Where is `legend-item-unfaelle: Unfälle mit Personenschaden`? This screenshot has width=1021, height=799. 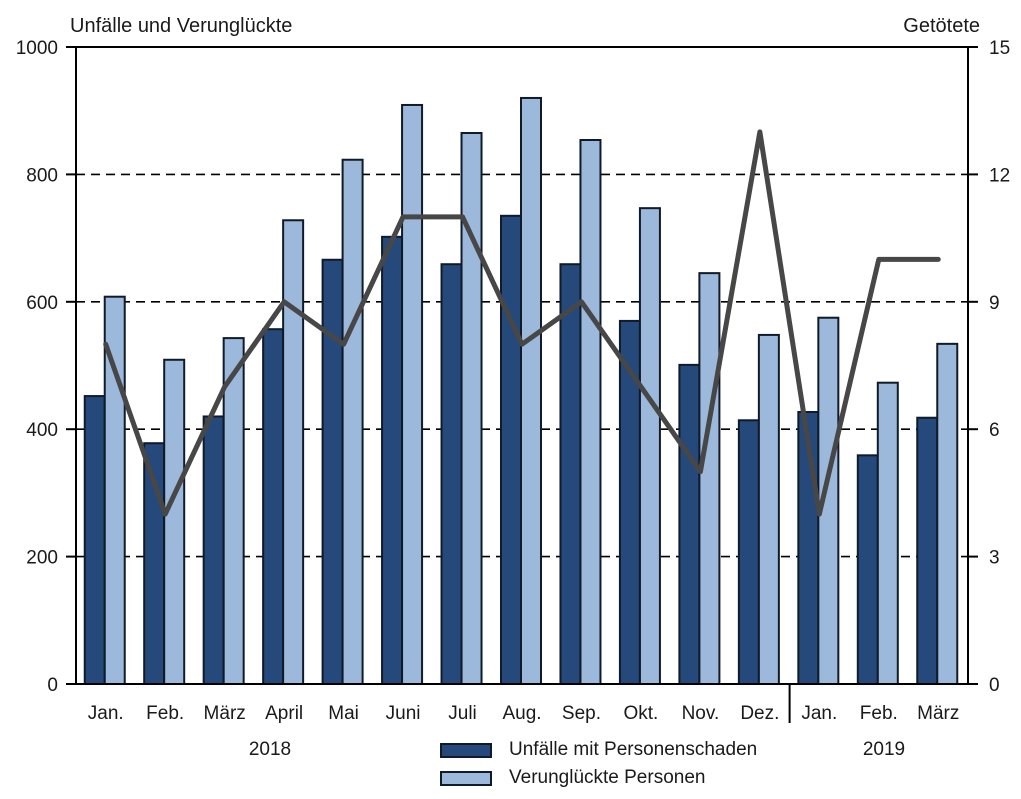 legend-item-unfaelle: Unfälle mit Personenschaden is located at coordinates (598, 750).